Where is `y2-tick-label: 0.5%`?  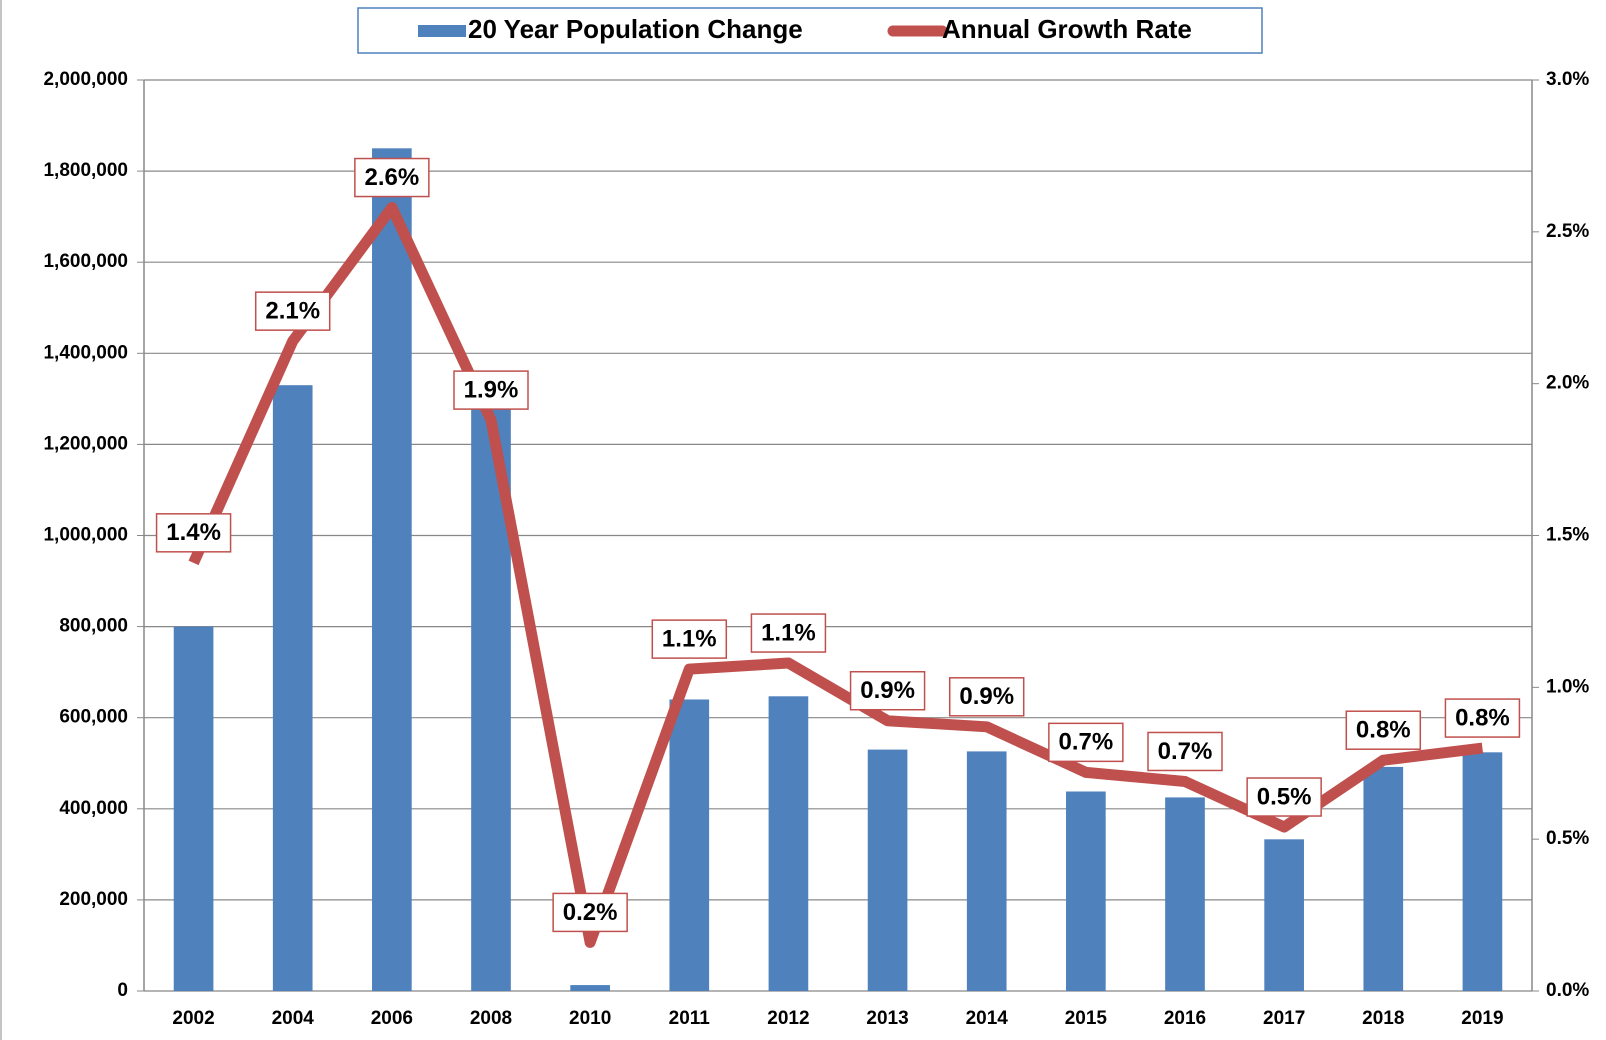
y2-tick-label: 0.5% is located at coordinates (1567, 838).